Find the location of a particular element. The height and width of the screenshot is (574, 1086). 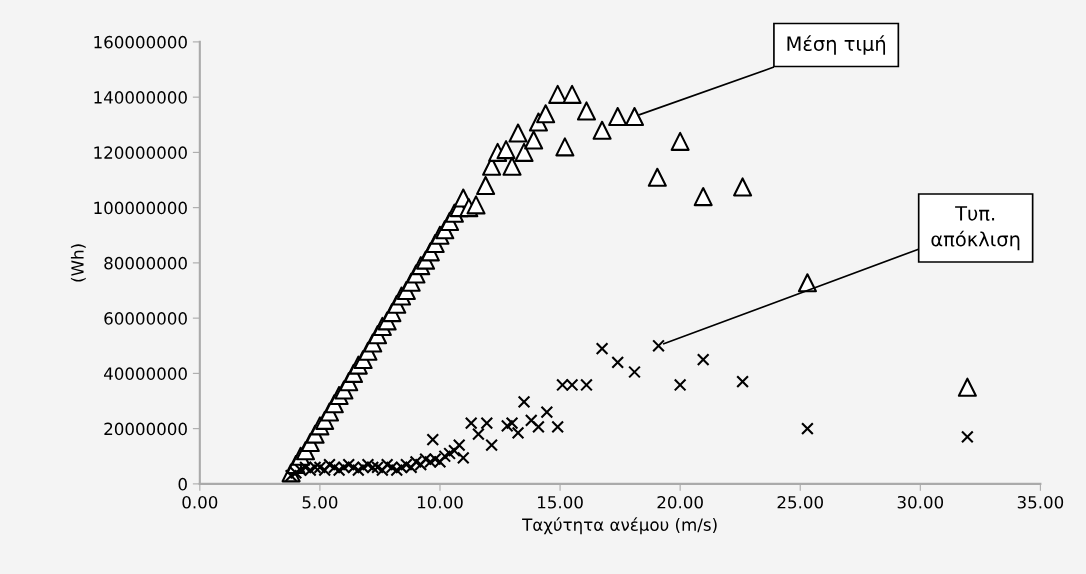

y-axis-title: (Wh) is located at coordinates (78, 263).